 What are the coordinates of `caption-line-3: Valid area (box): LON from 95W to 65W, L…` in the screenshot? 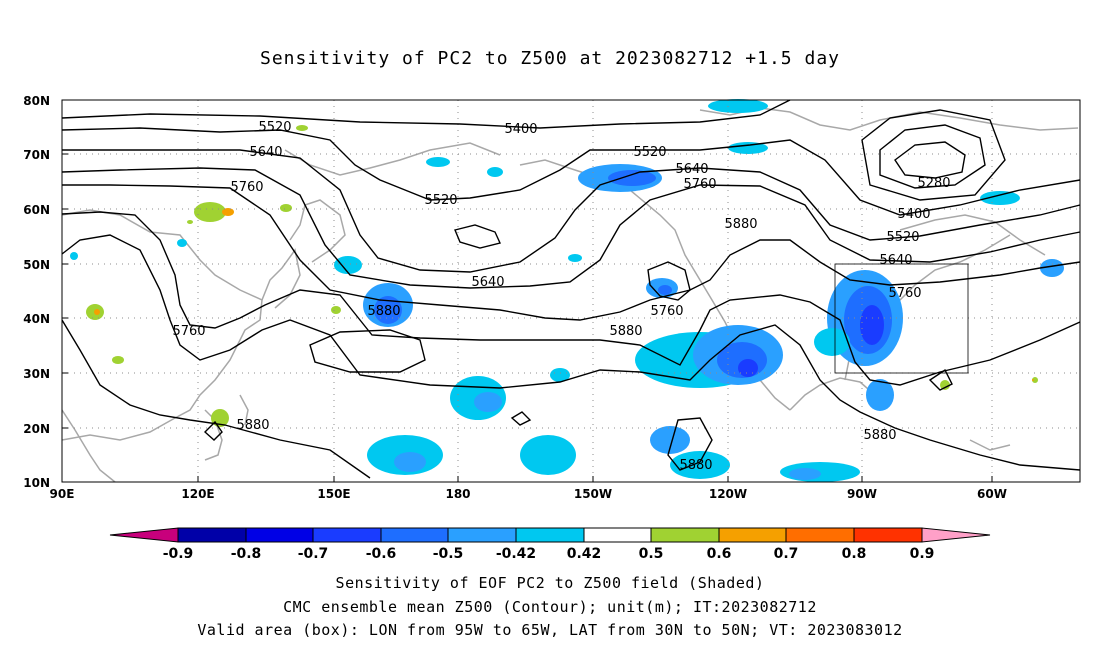 It's located at (550, 630).